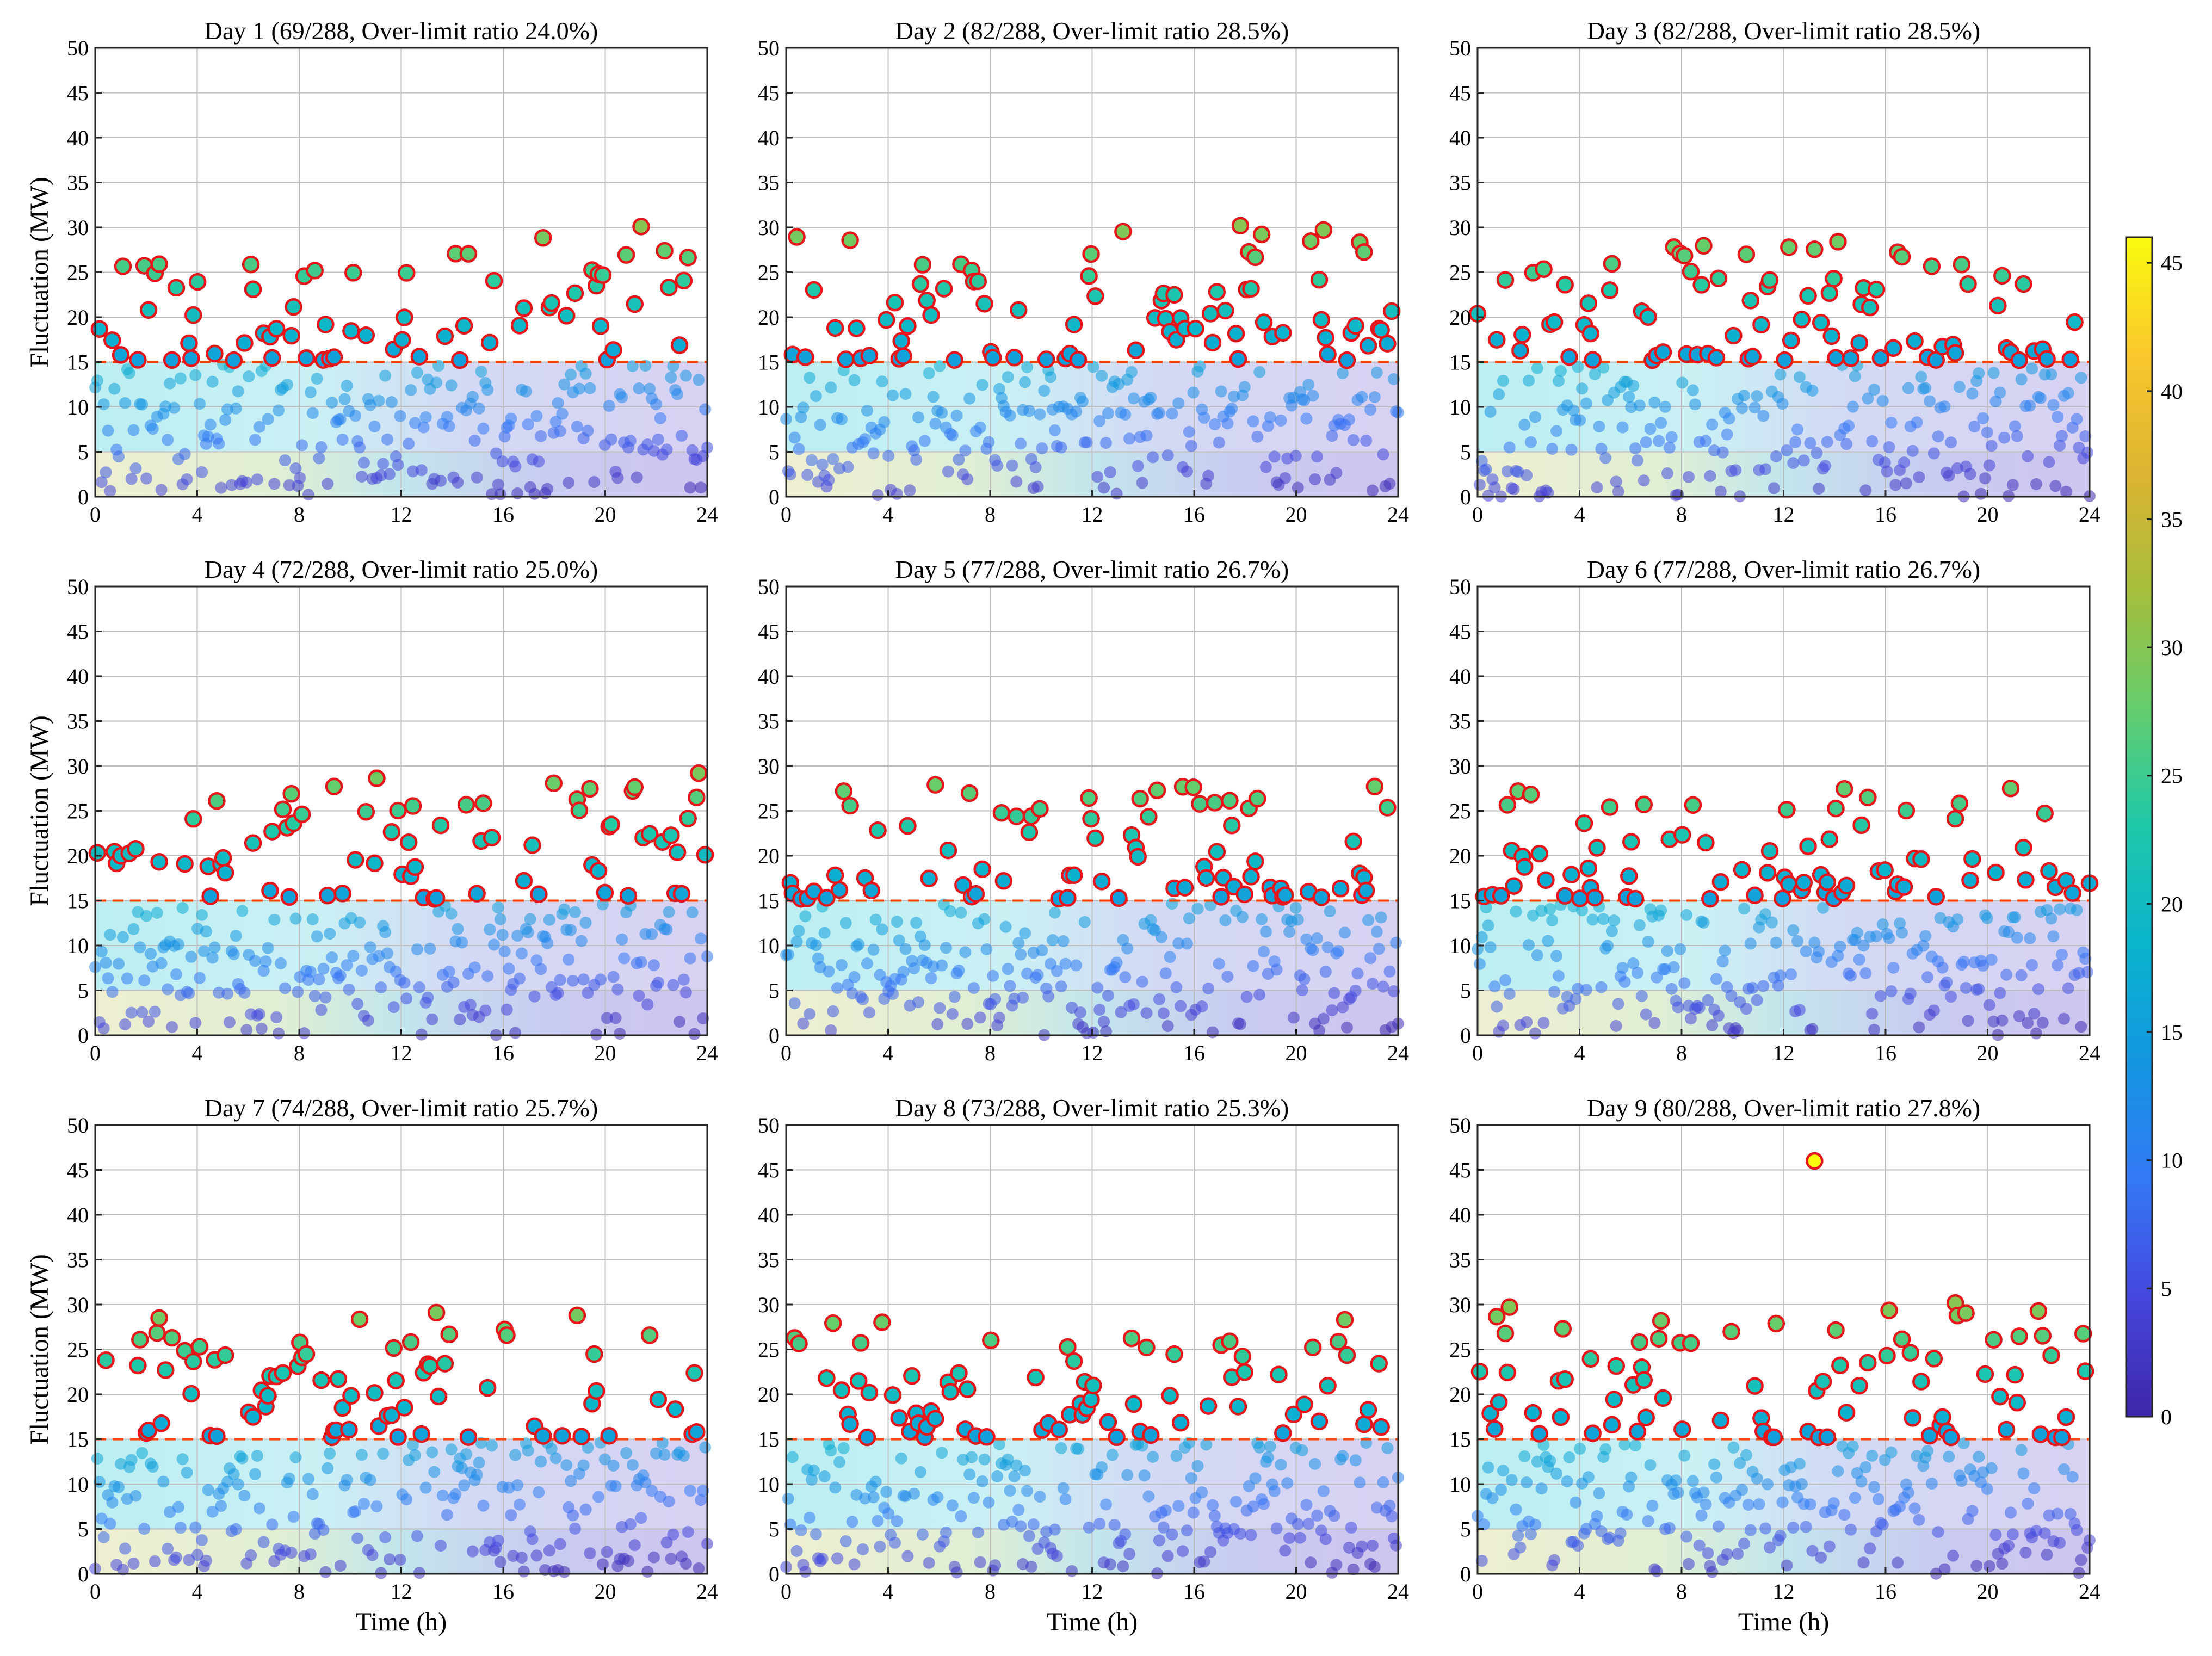  Describe the element at coordinates (1092, 569) in the screenshot. I see `panel-title: Day 5 (77/288, Over-limit ratio 26.7%)` at that location.